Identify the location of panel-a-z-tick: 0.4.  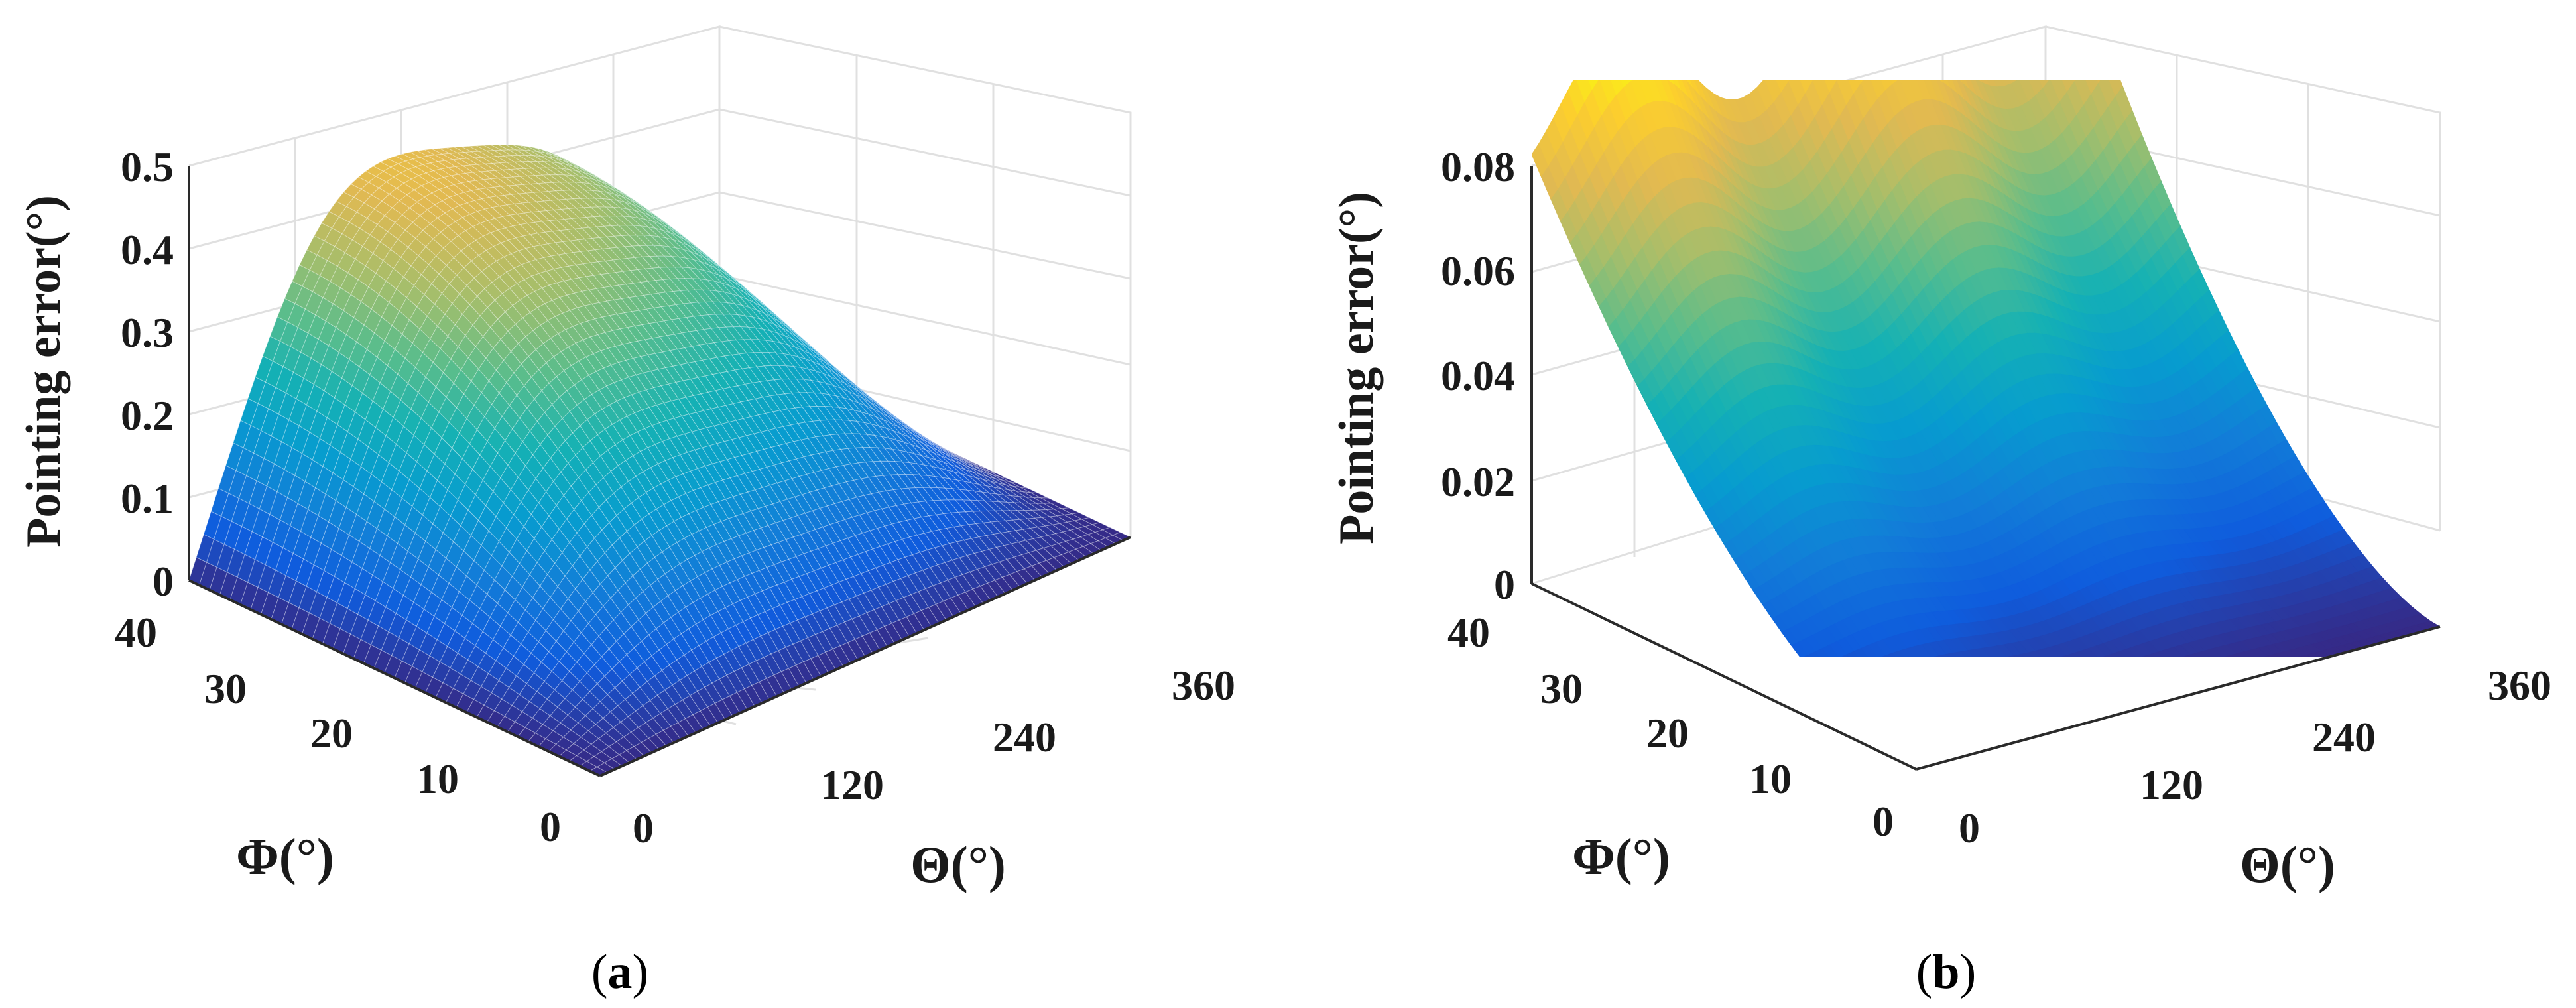
(147, 249).